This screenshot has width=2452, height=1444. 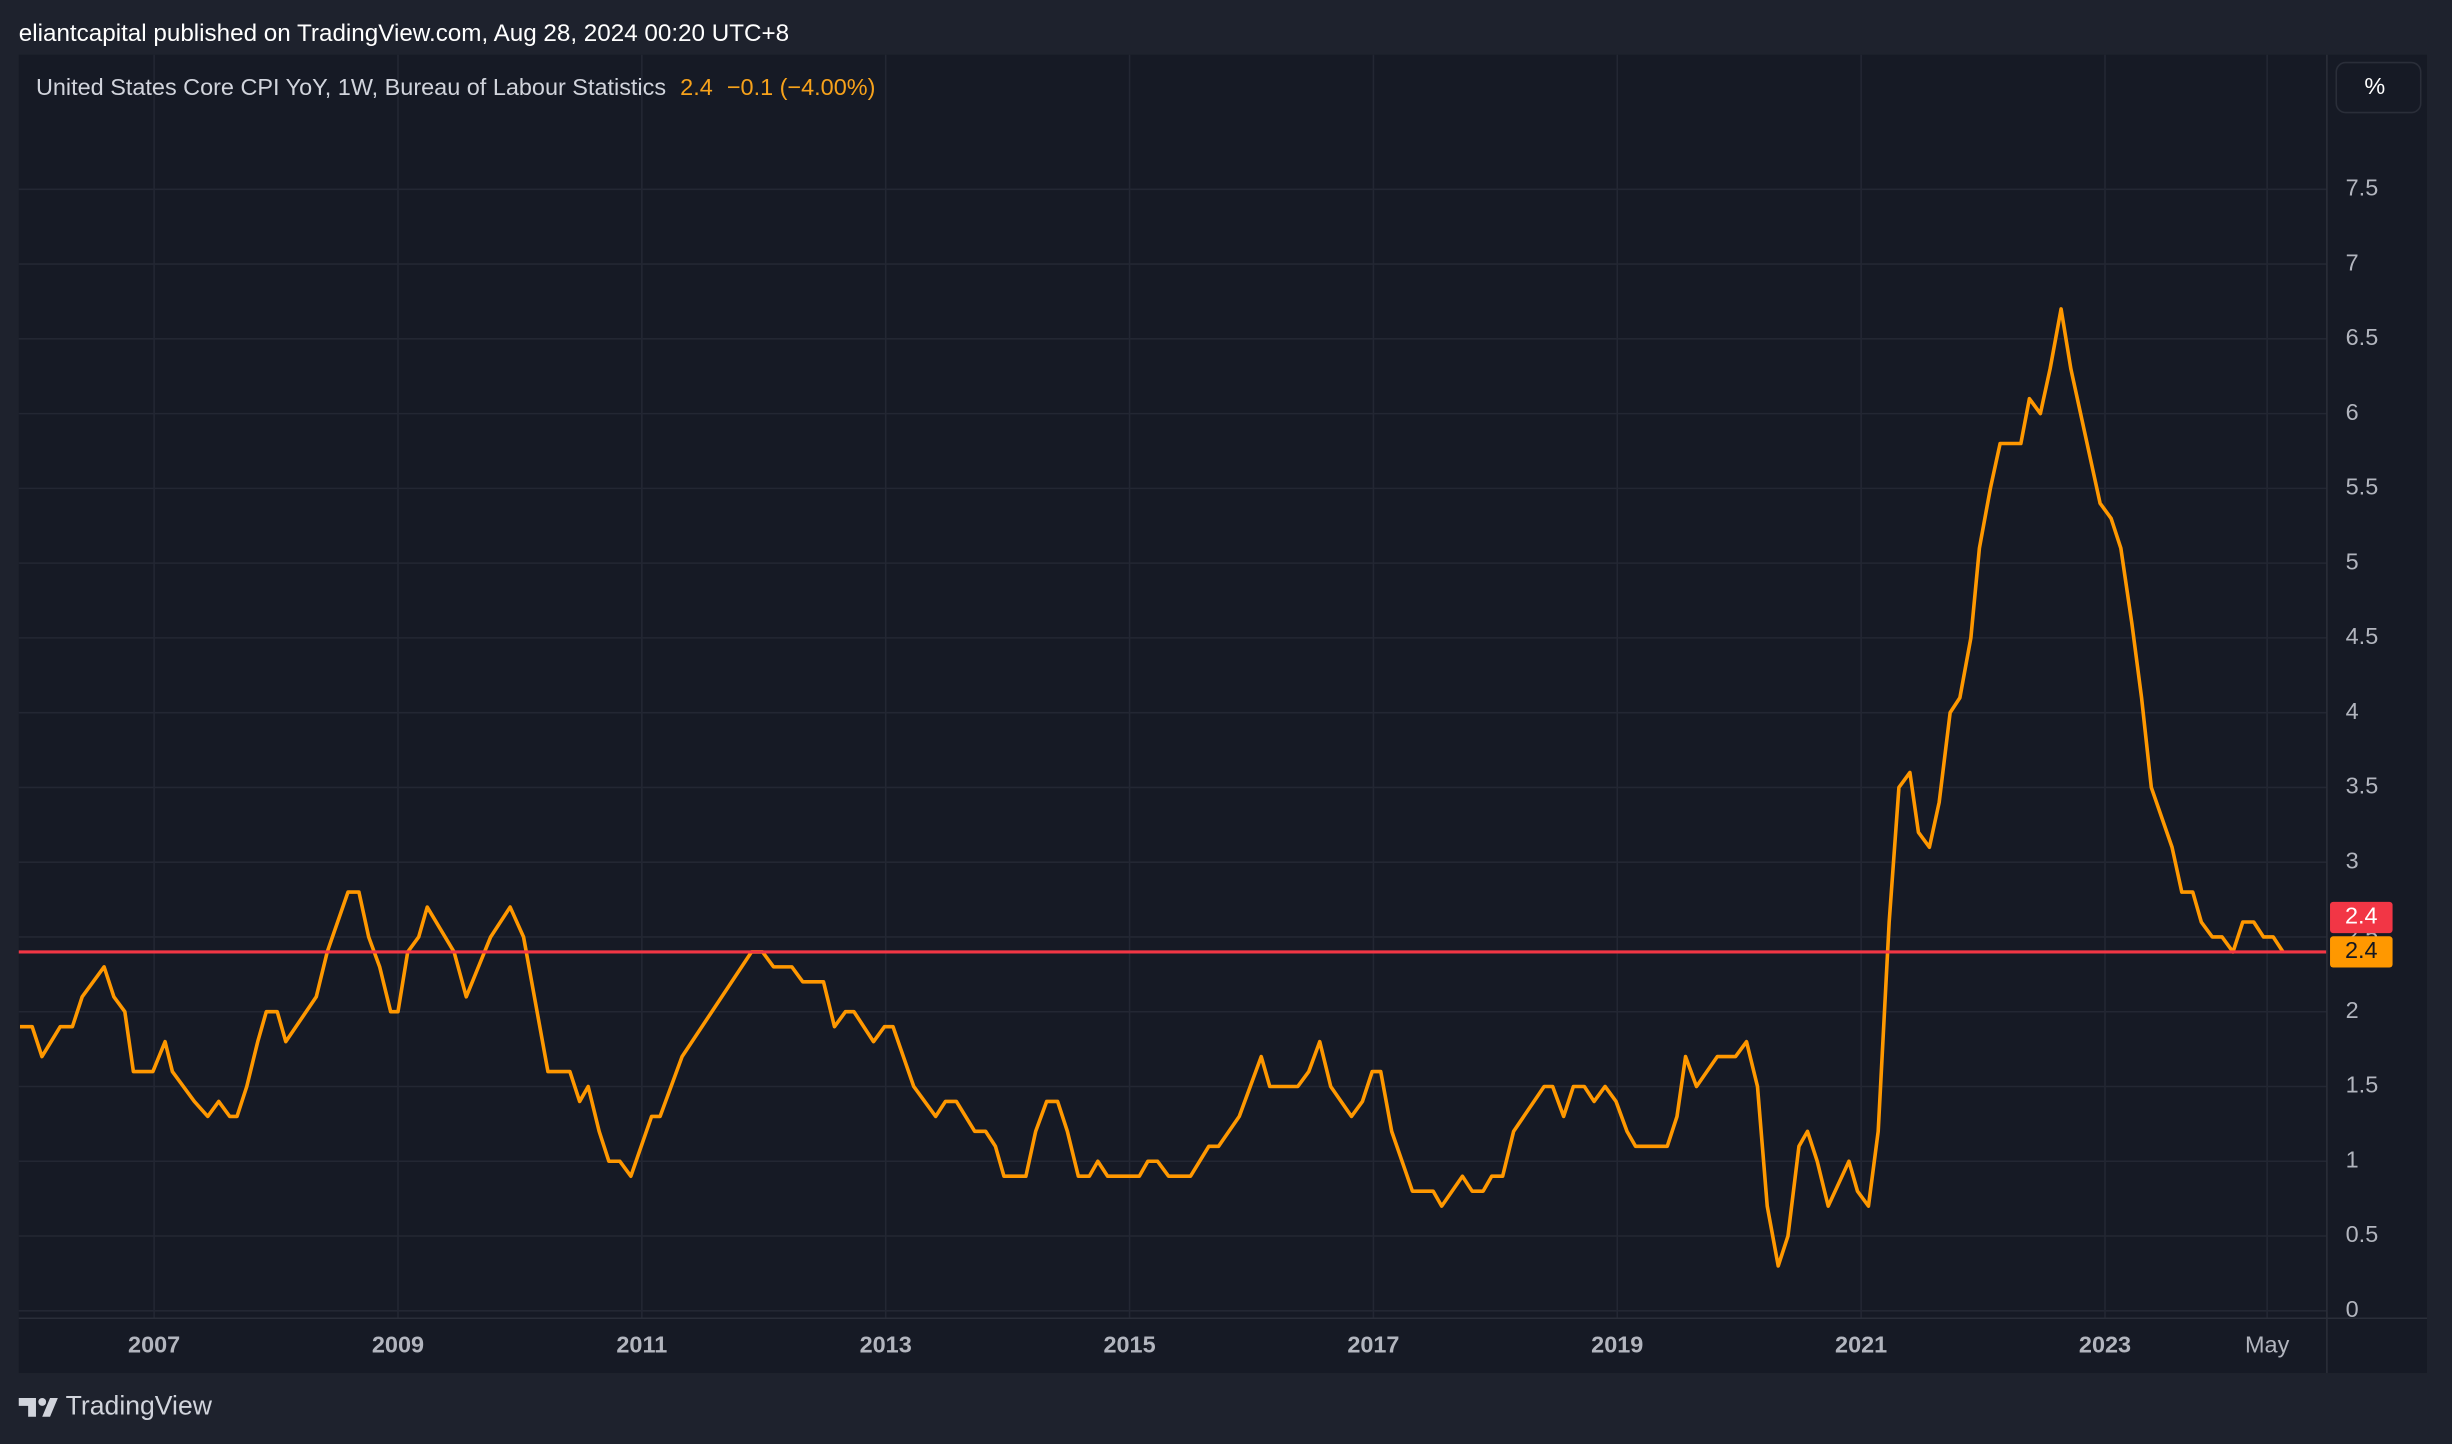 What do you see at coordinates (2352, 711) in the screenshot?
I see `y-tick-label: 4` at bounding box center [2352, 711].